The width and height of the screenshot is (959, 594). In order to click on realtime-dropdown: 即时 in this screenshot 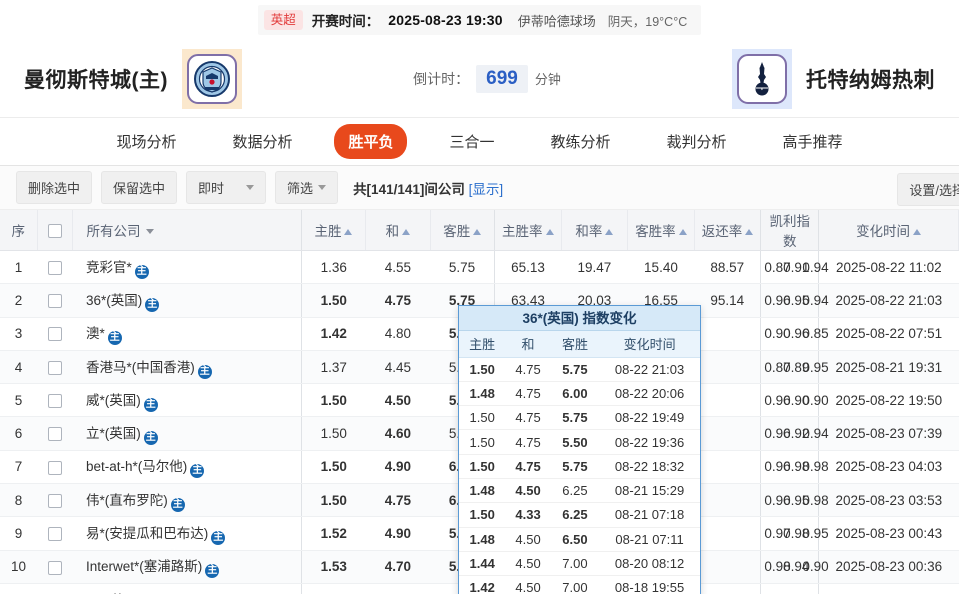, I will do `click(226, 187)`.